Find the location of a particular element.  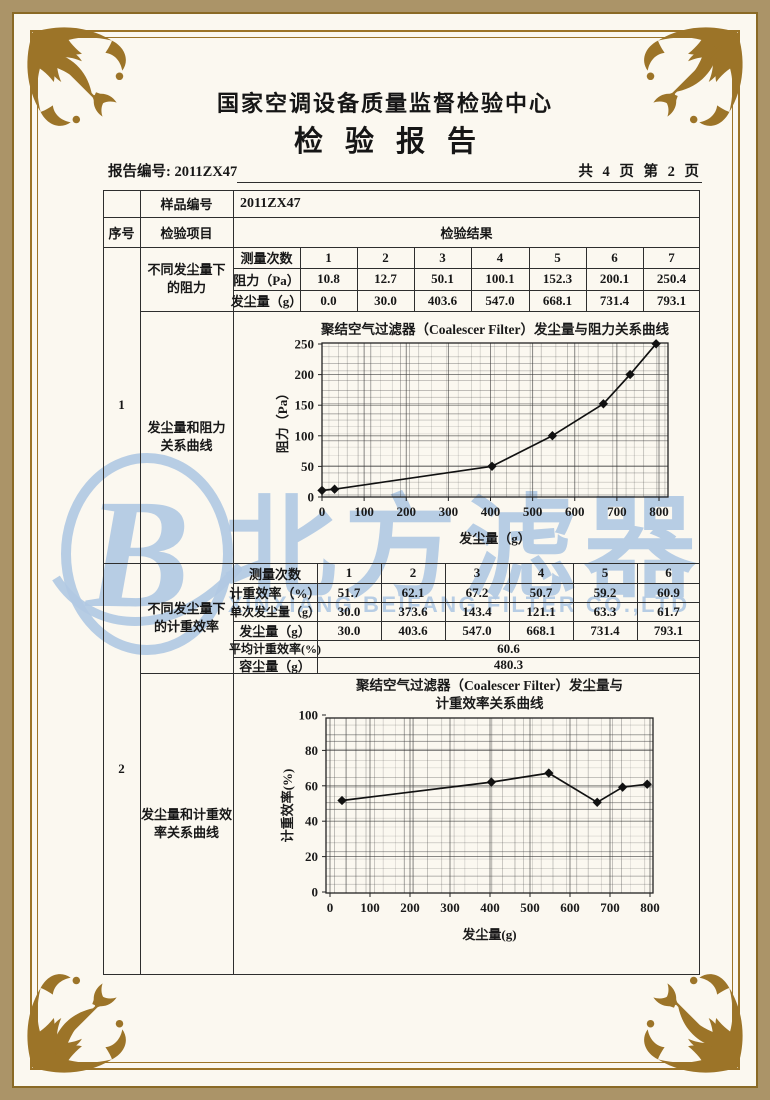

svg-text: 发尘量(g) is located at coordinates (488, 934).